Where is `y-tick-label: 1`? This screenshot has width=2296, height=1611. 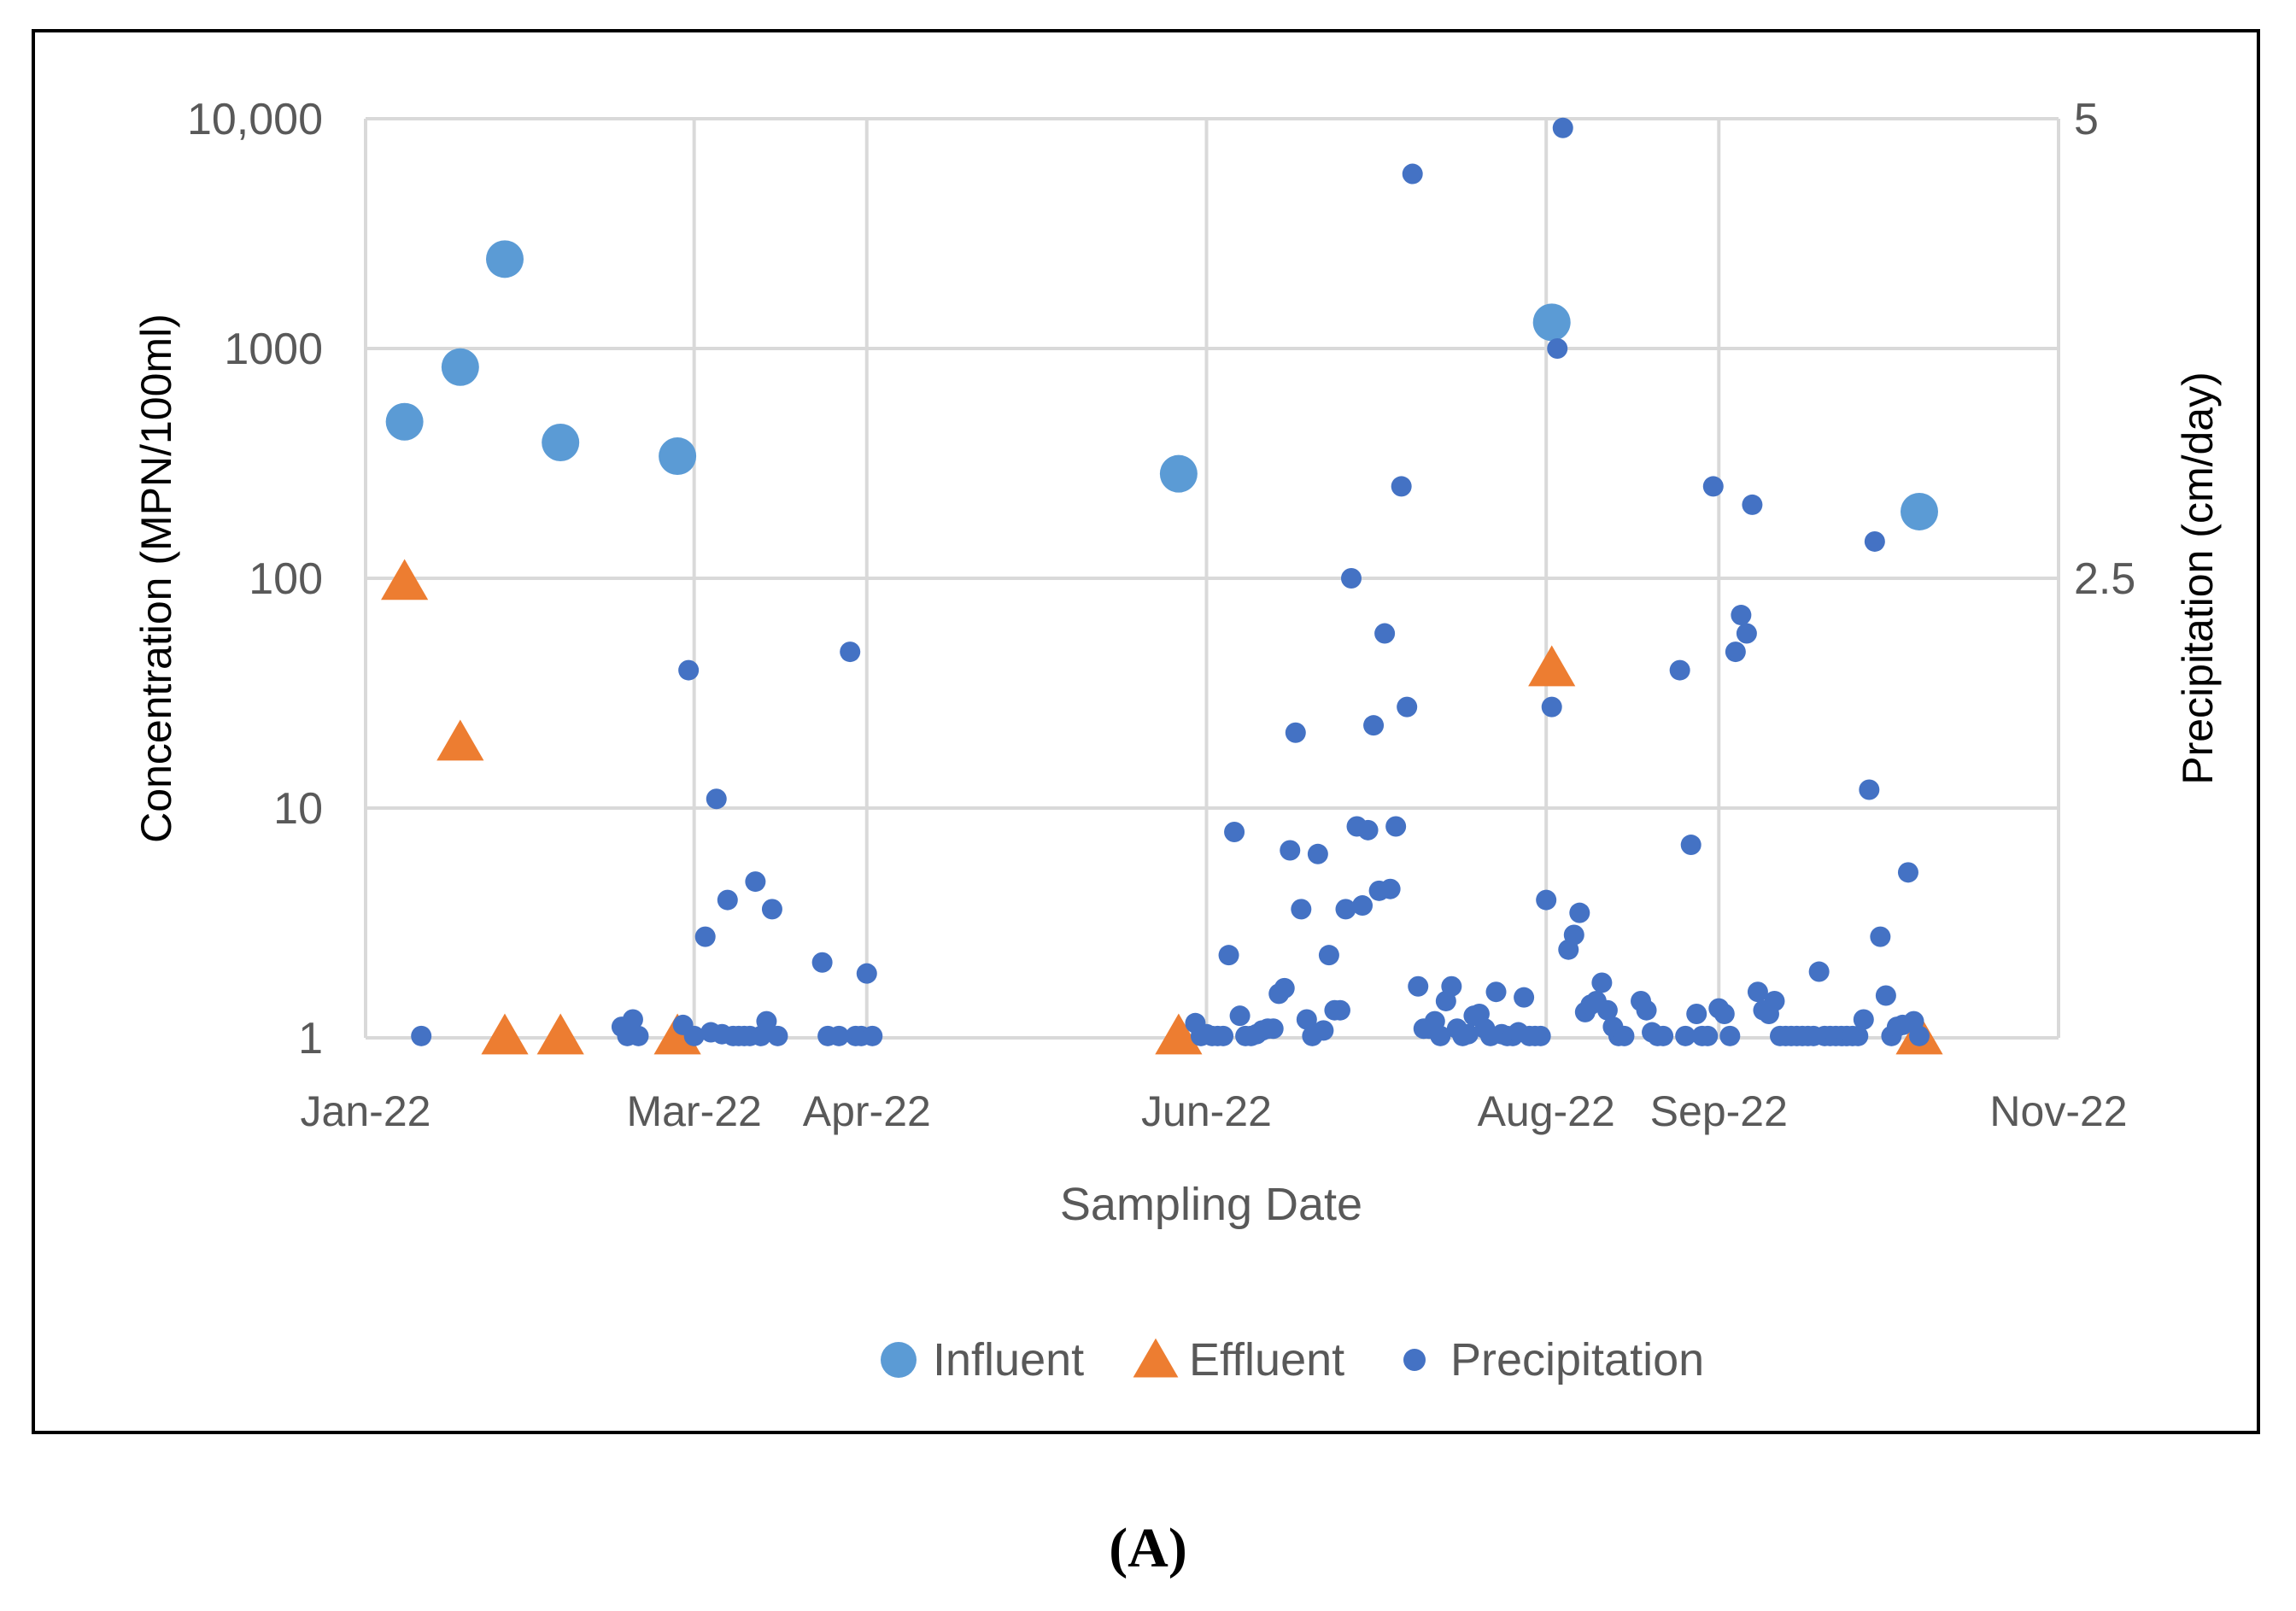 y-tick-label: 1 is located at coordinates (310, 1038).